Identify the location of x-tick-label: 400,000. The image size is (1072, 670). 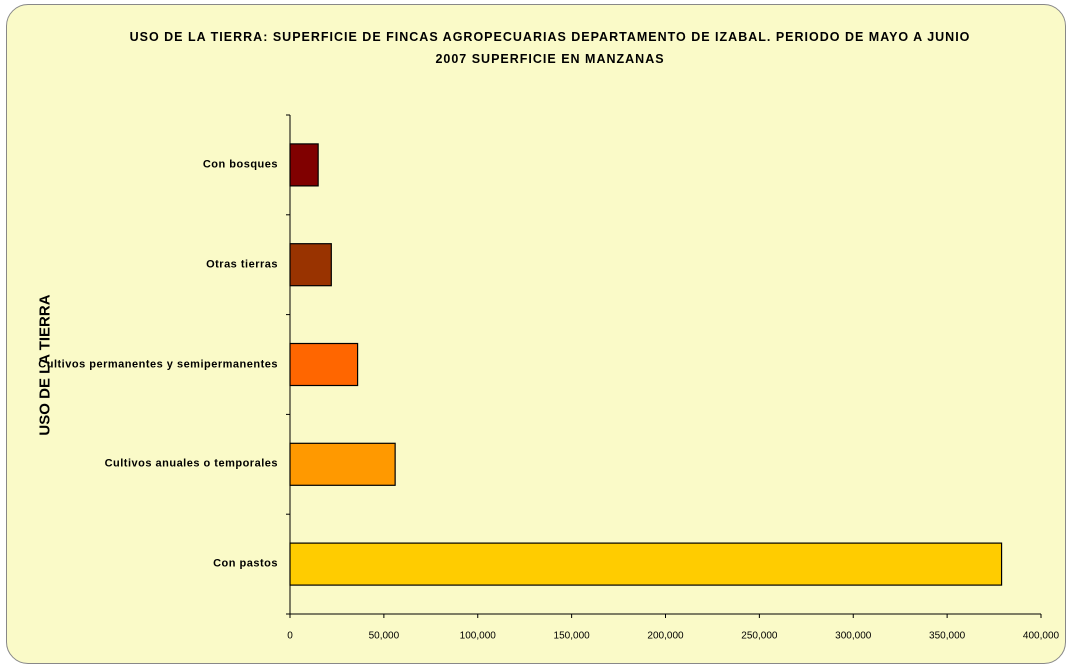
(1041, 636).